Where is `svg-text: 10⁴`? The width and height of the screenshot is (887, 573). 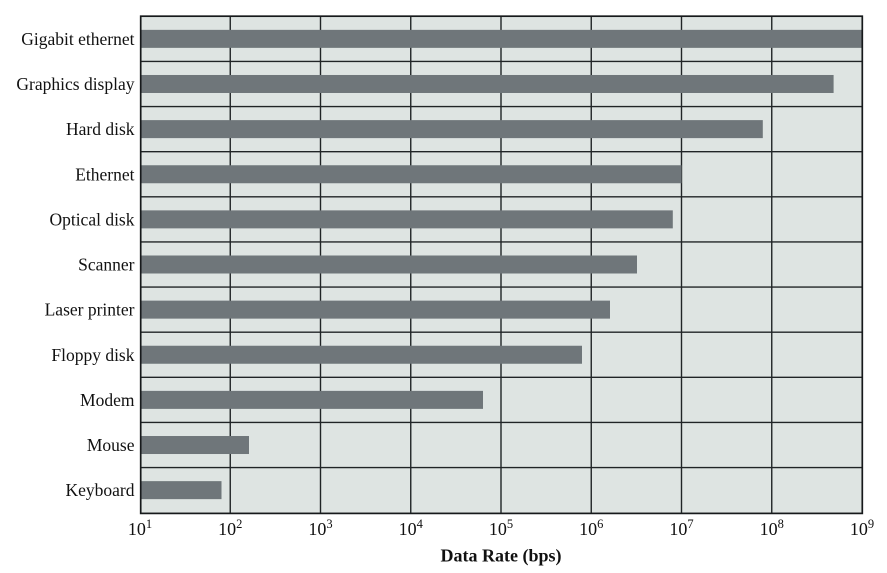
svg-text: 10⁴ is located at coordinates (411, 528).